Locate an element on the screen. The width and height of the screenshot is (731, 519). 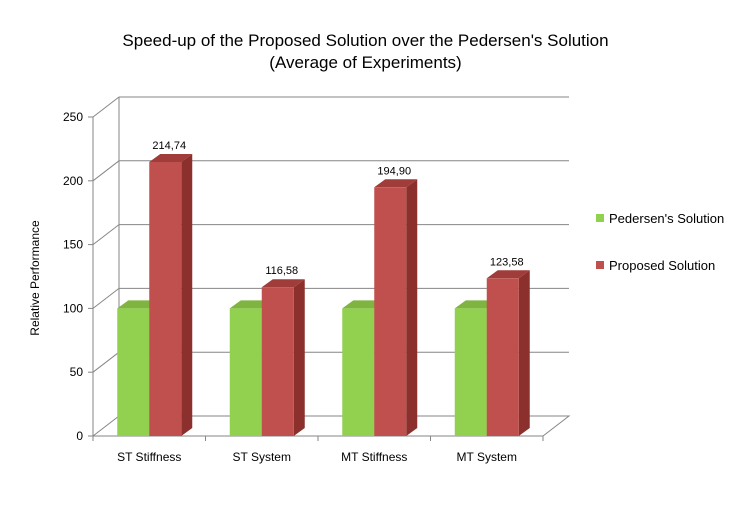
legend-item-proposed: Proposed Solution is located at coordinates (660, 265).